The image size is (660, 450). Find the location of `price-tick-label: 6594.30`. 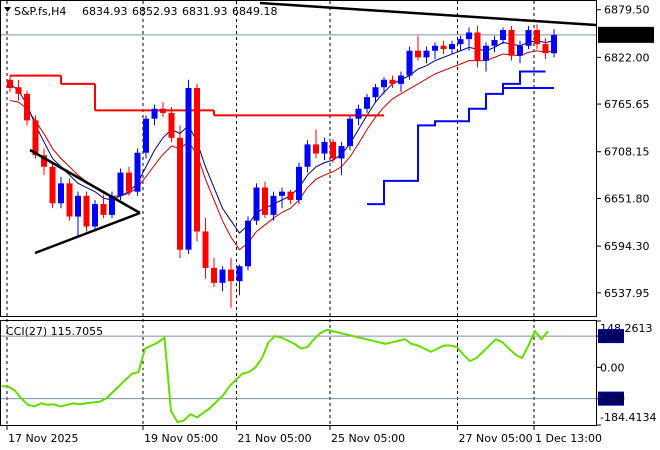

price-tick-label: 6594.30 is located at coordinates (627, 246).